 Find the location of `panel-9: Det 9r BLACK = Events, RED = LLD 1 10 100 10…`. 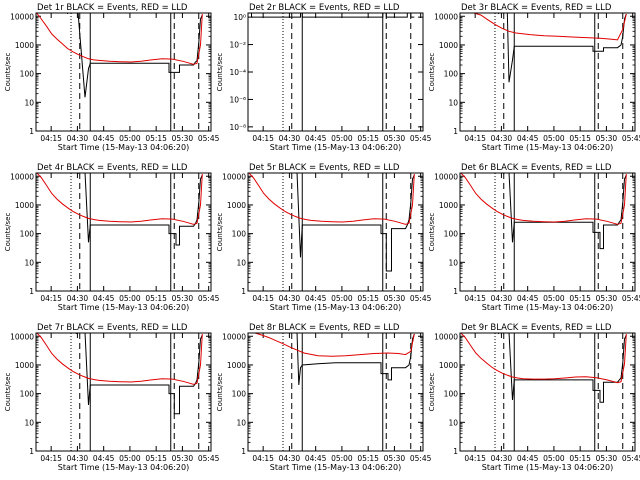

panel-9: Det 9r BLACK = Events, RED = LLD 1 10 100 10… is located at coordinates (534, 397).